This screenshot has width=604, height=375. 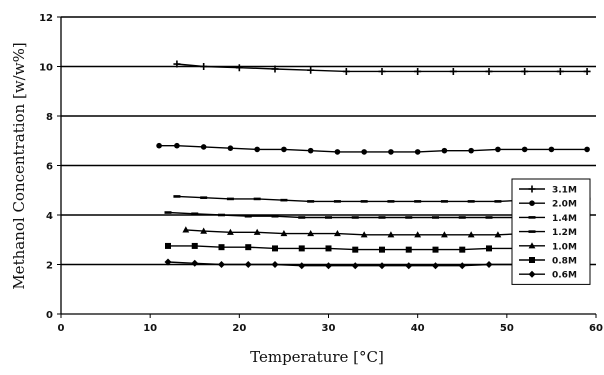 What do you see at coordinates (564, 191) in the screenshot?
I see `legend-label: 3.1M` at bounding box center [564, 191].